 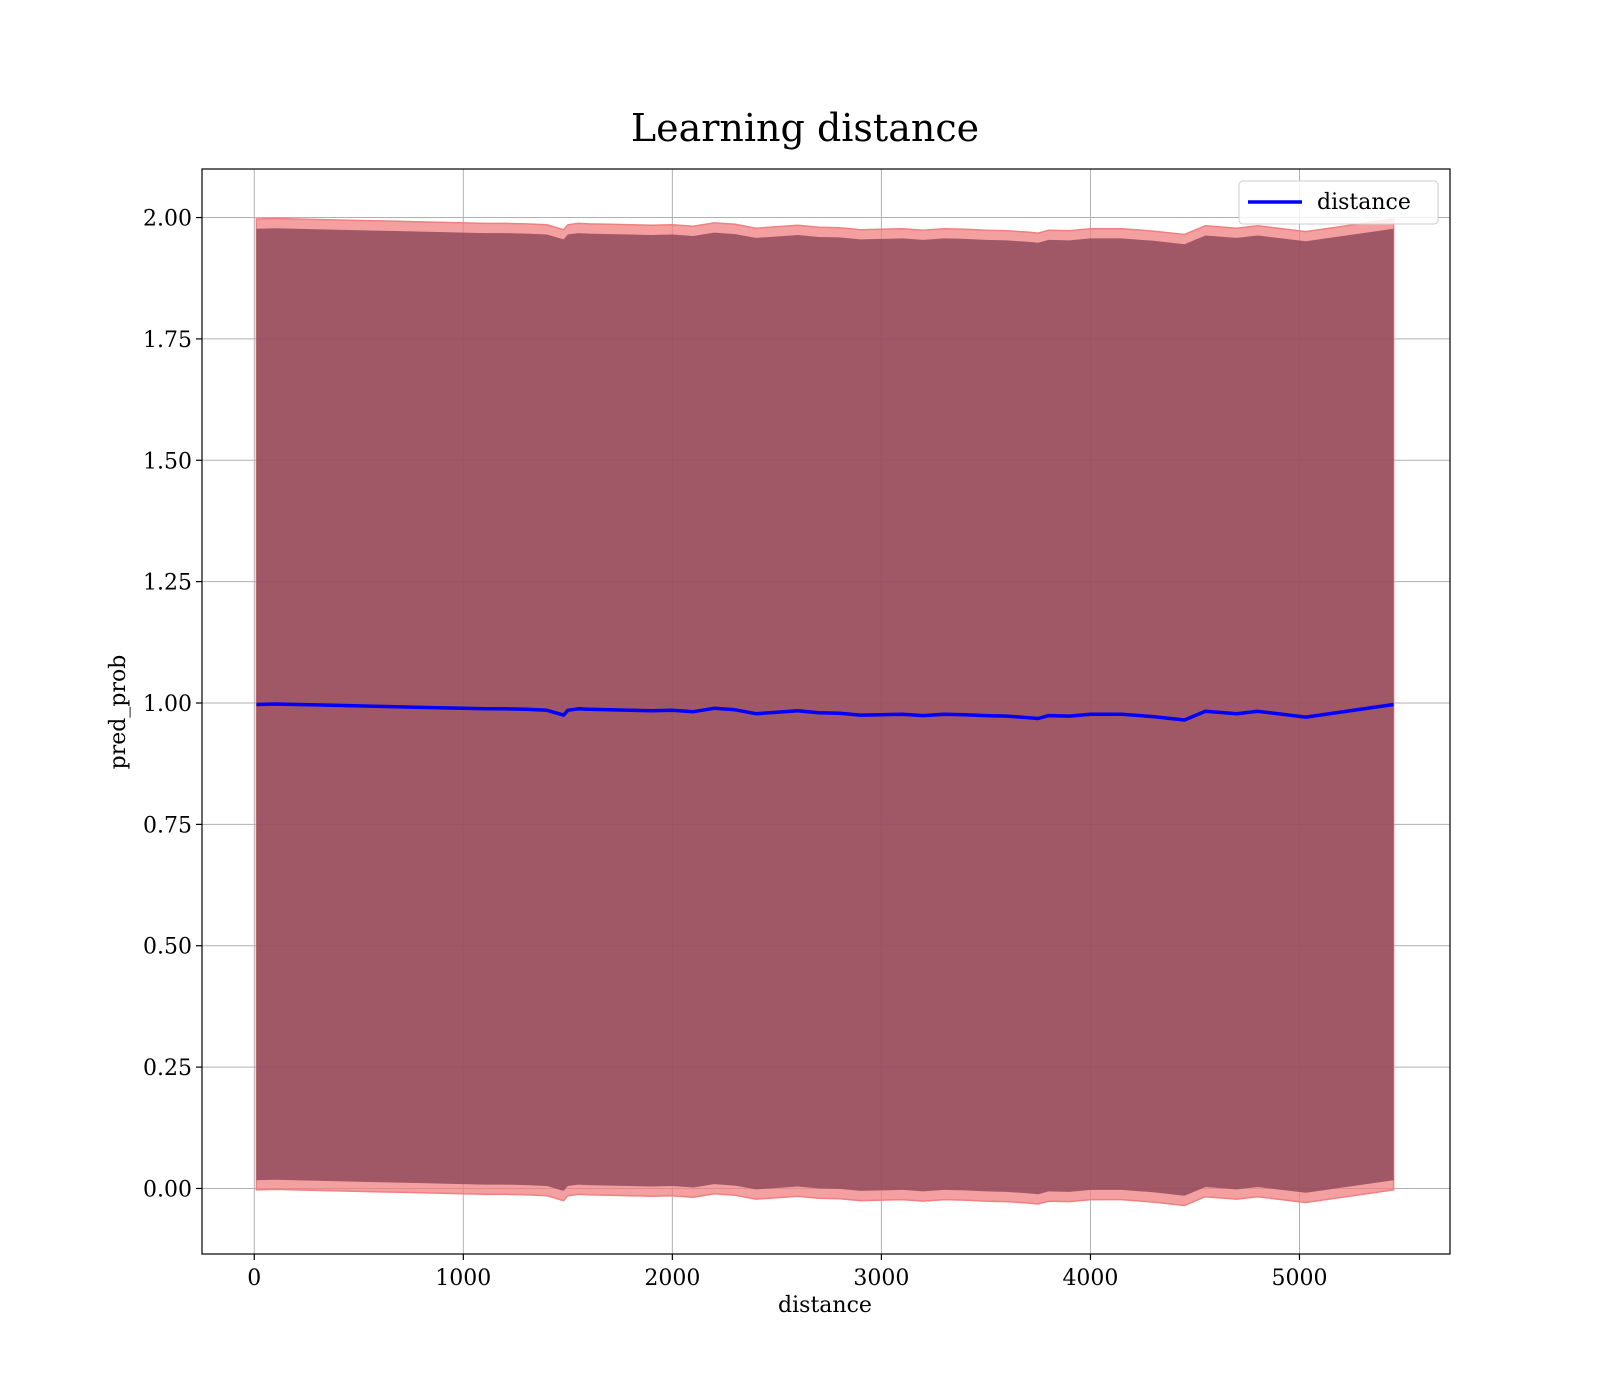 I want to click on chart-title: Learning distance, so click(x=805, y=128).